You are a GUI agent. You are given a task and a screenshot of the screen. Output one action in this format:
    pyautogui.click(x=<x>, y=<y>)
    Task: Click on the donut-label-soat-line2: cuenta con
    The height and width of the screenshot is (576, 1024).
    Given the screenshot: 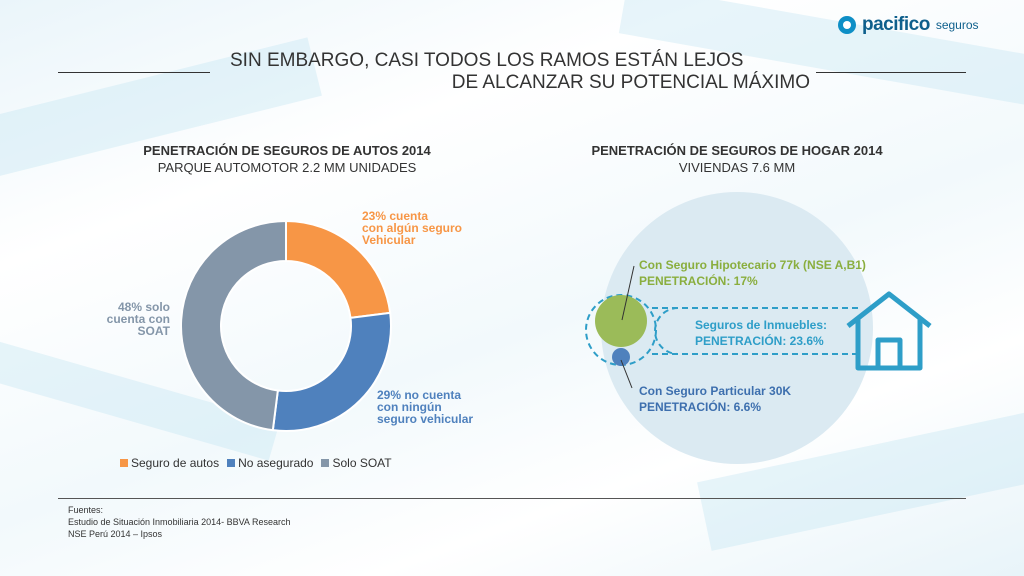 What is the action you would take?
    pyautogui.click(x=138, y=319)
    